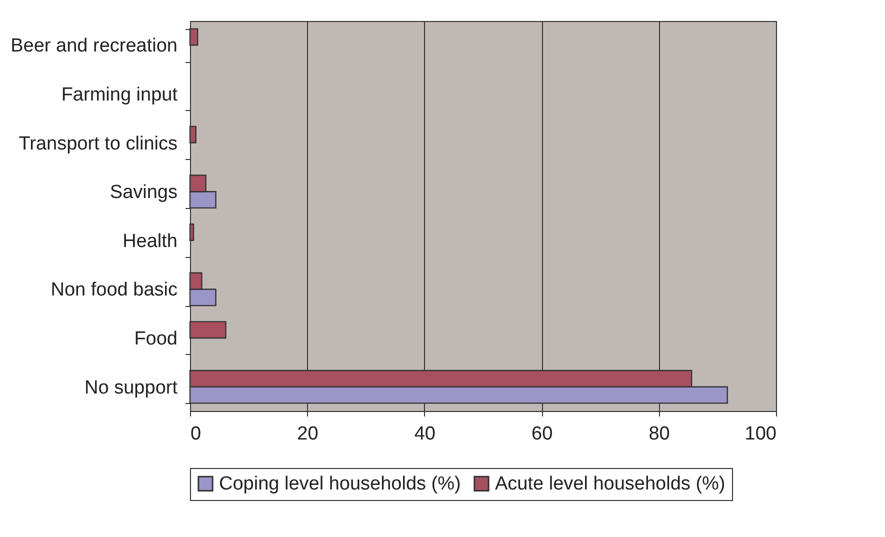 This screenshot has height=537, width=885. I want to click on x-tick-label: 20, so click(307, 434).